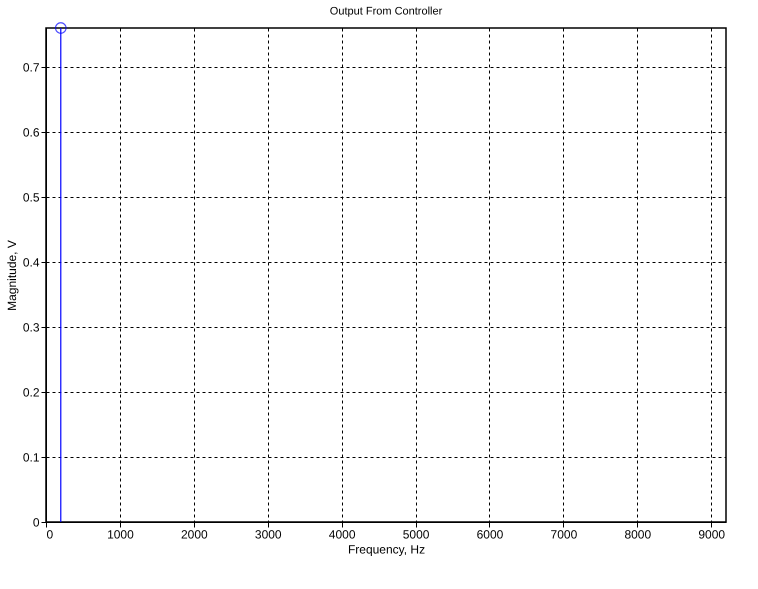  Describe the element at coordinates (342, 535) in the screenshot. I see `x-tick-label: 4000` at that location.